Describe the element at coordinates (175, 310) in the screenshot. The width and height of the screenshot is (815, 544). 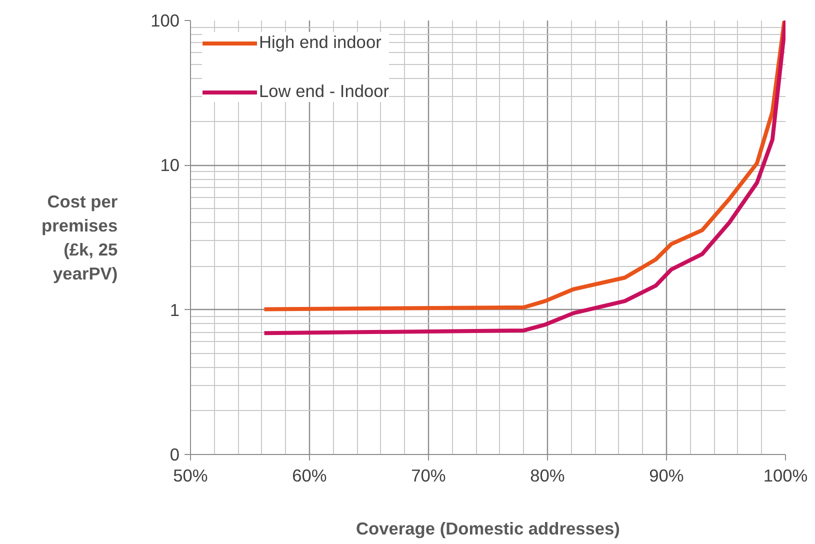
I see `y-tick-label: 1` at that location.